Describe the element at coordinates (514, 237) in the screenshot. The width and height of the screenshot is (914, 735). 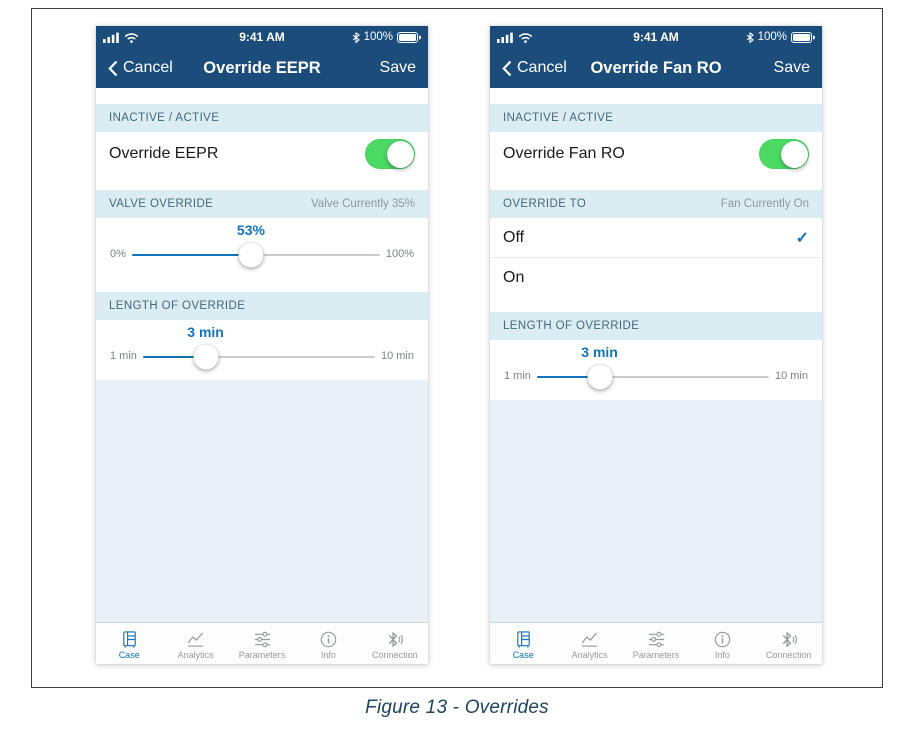
I see `option-label: Off` at that location.